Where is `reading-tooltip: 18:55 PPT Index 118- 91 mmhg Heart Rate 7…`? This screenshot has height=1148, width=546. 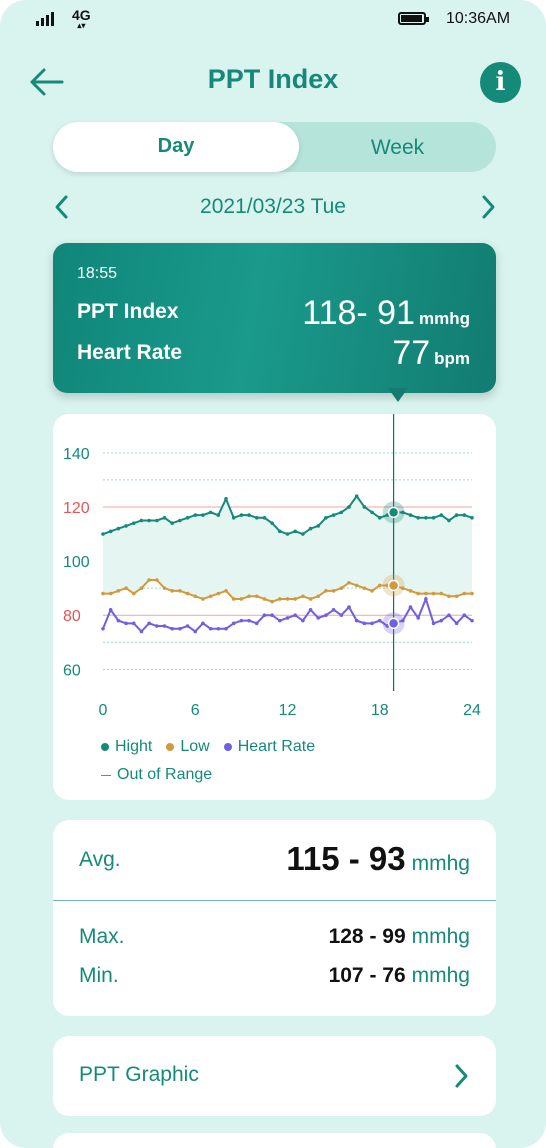
reading-tooltip: 18:55 PPT Index 118- 91 mmhg Heart Rate 7… is located at coordinates (274, 318).